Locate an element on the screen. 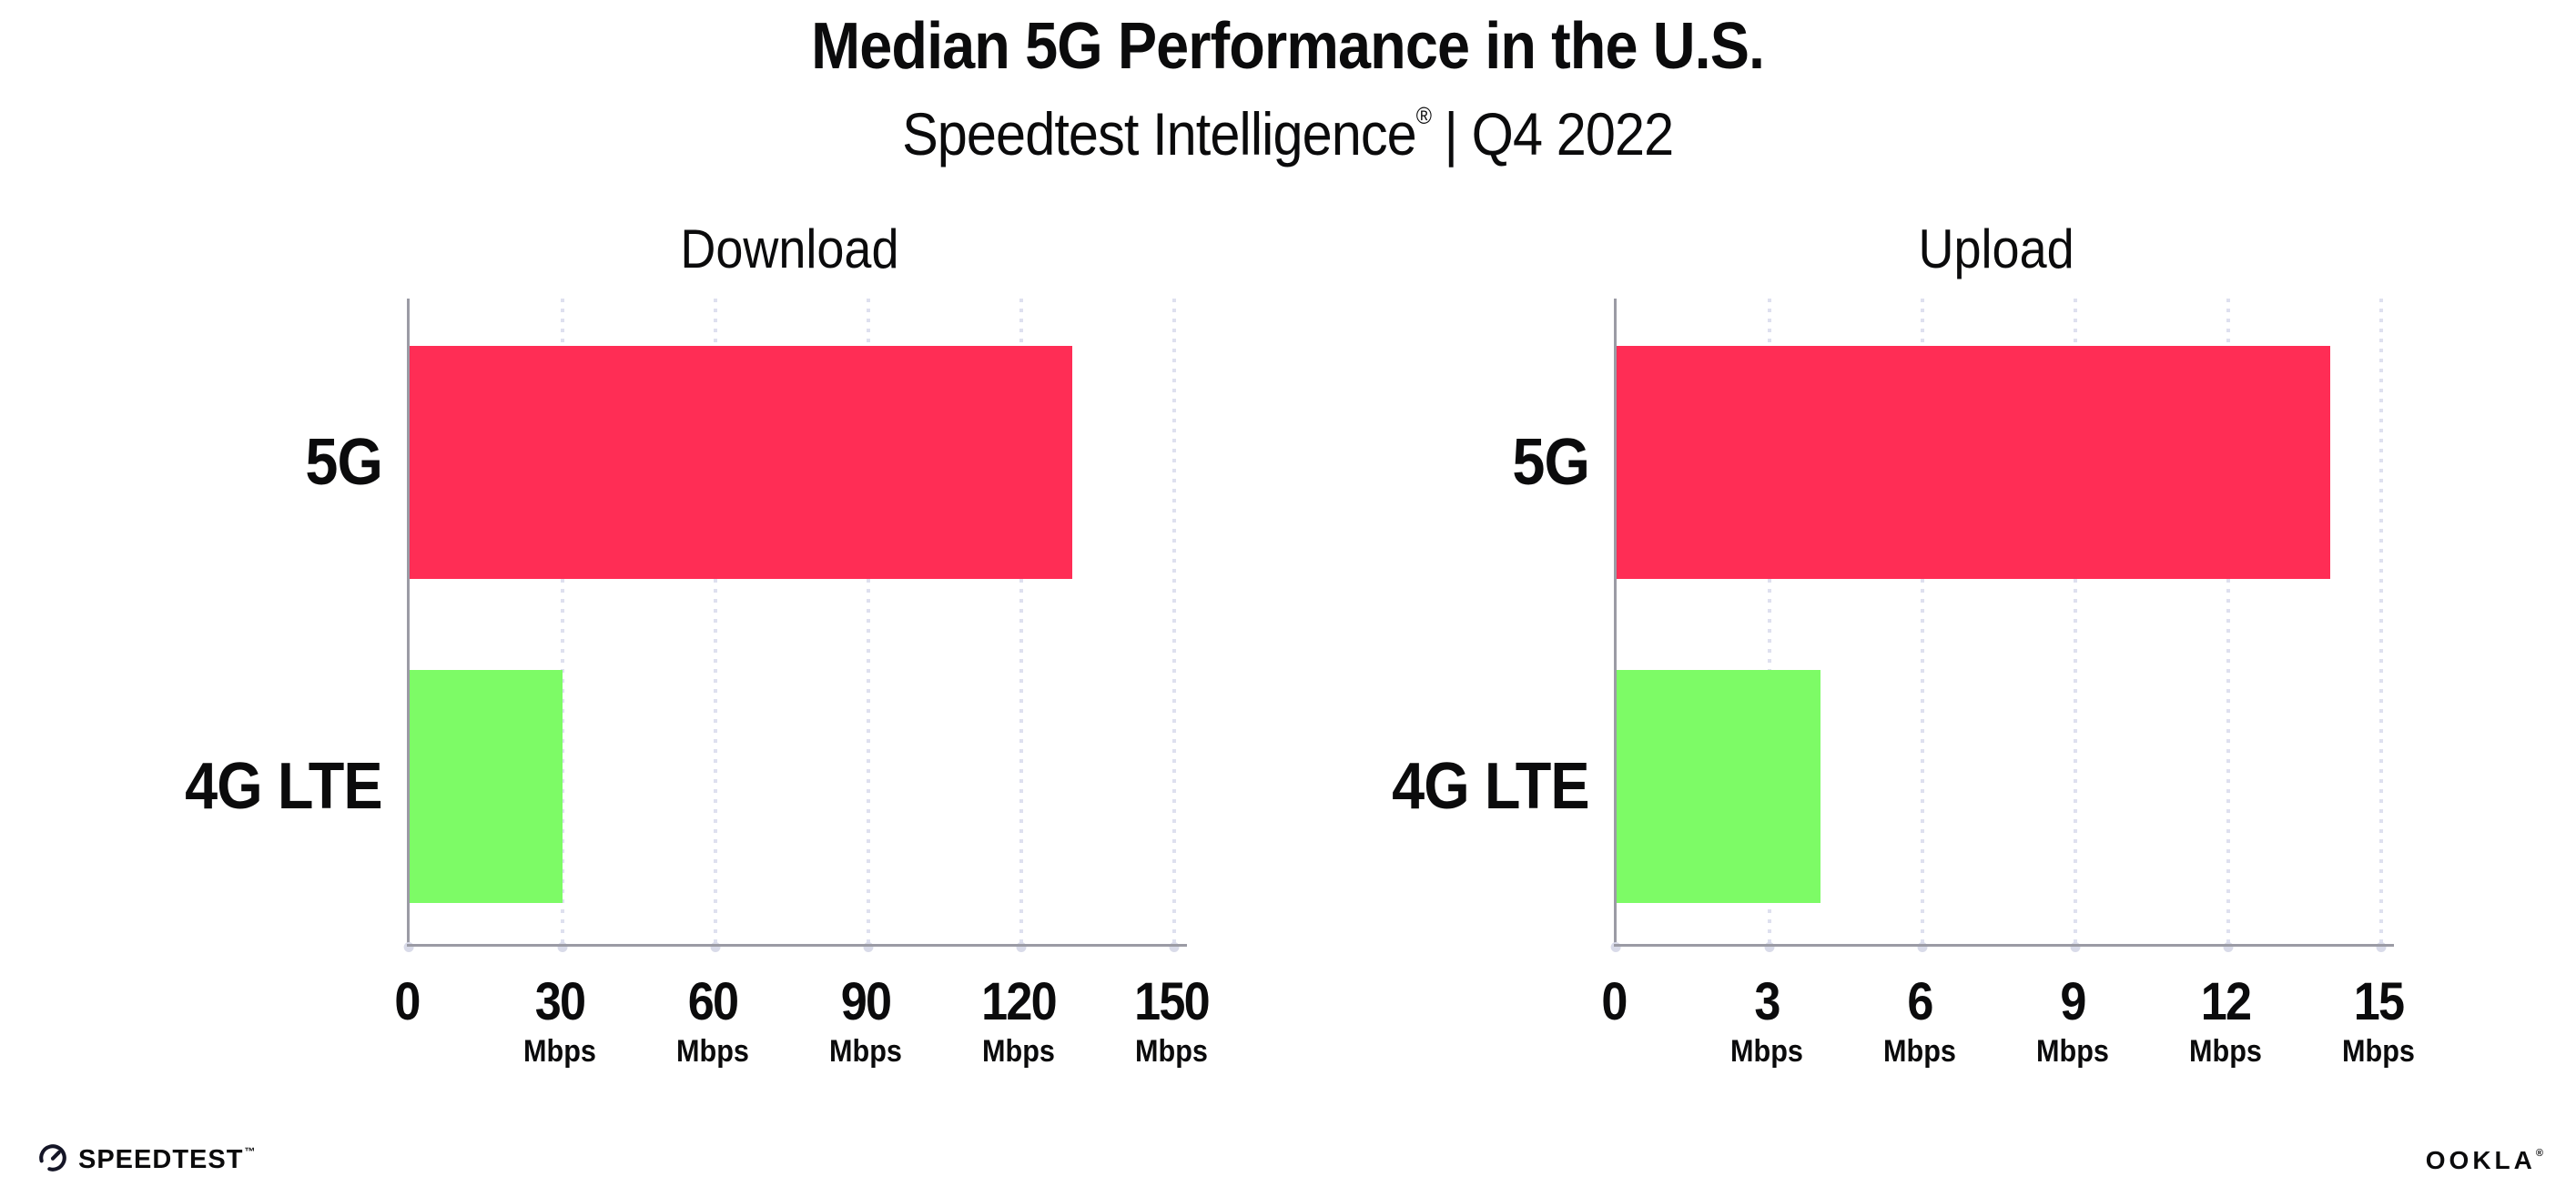 The height and width of the screenshot is (1197, 2576). figure-subtitle: Speedtest Intelligence® | Q4 2022 is located at coordinates (1288, 134).